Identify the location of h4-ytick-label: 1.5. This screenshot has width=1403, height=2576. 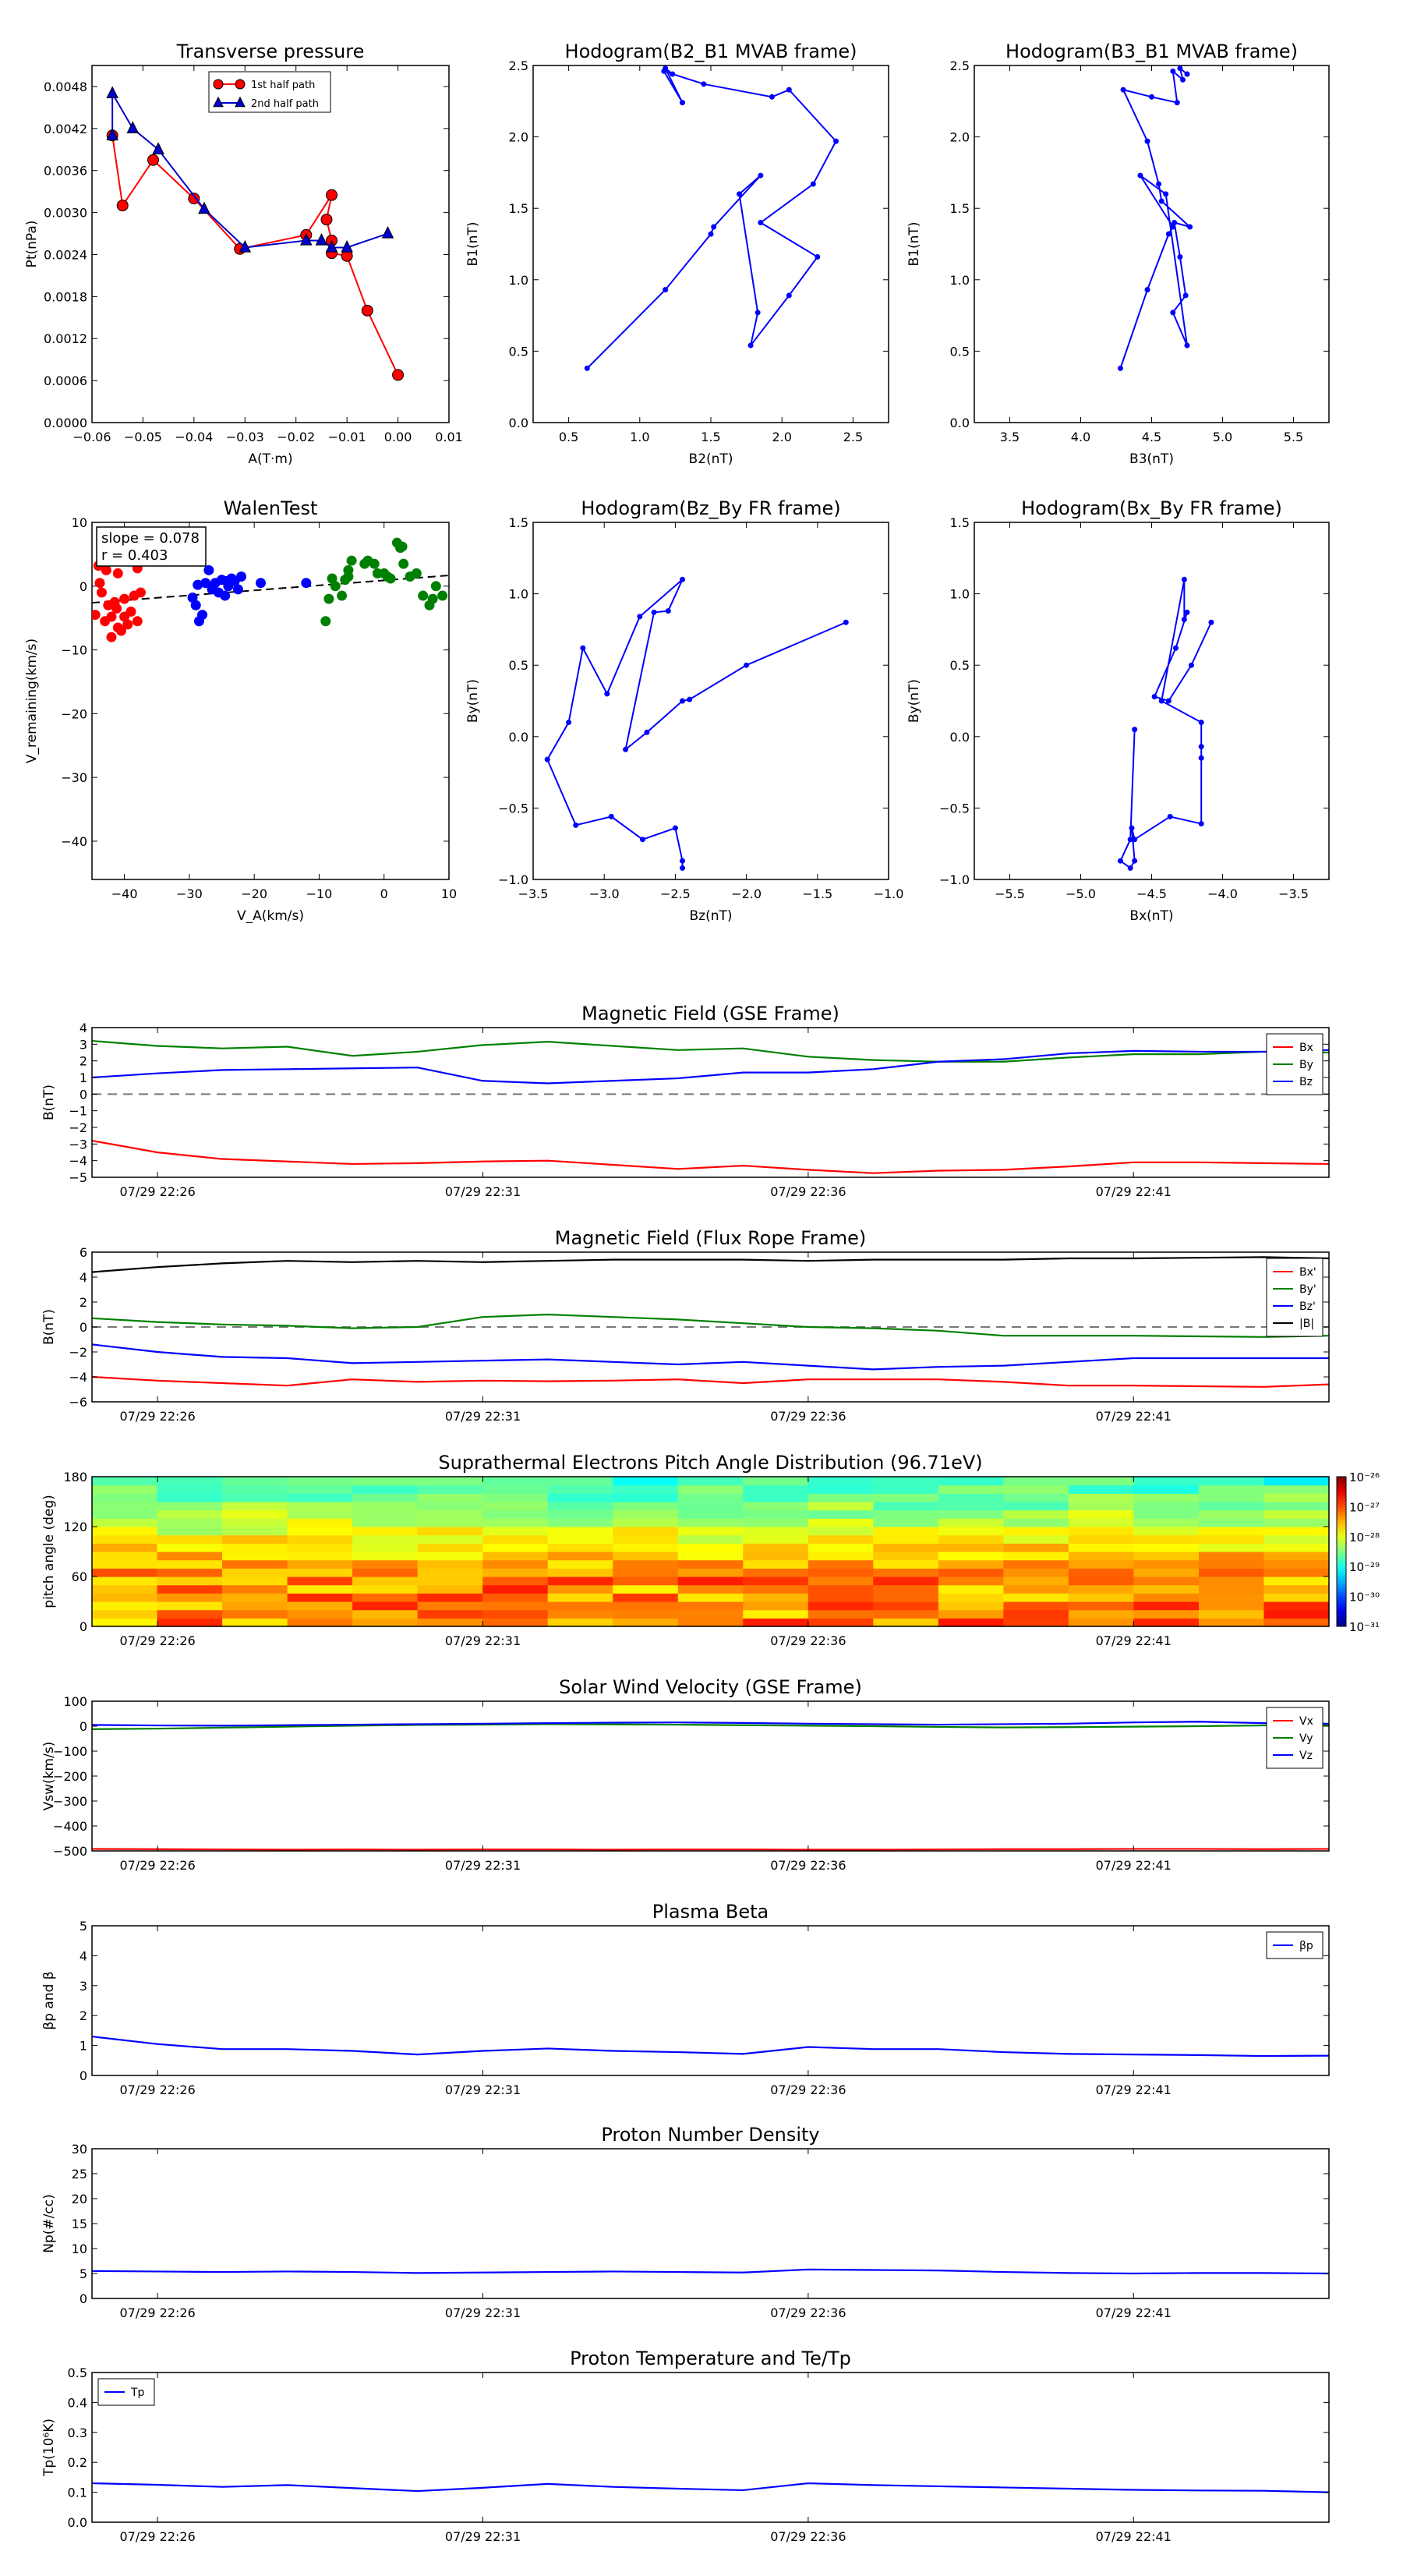
(960, 522).